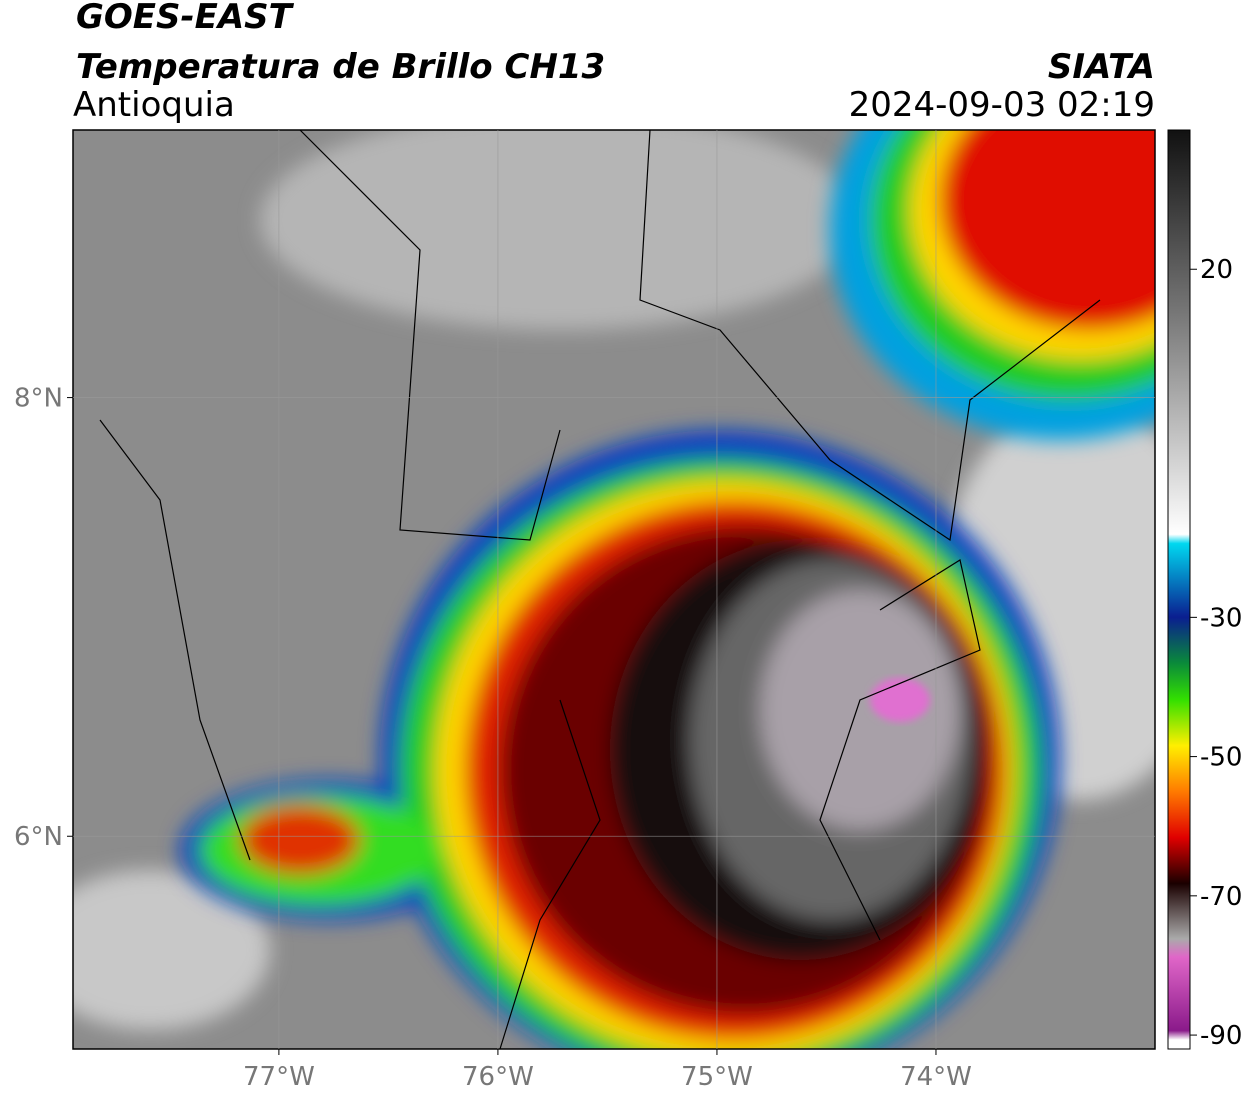  Describe the element at coordinates (38, 837) in the screenshot. I see `y-tick-label: 6°N` at that location.